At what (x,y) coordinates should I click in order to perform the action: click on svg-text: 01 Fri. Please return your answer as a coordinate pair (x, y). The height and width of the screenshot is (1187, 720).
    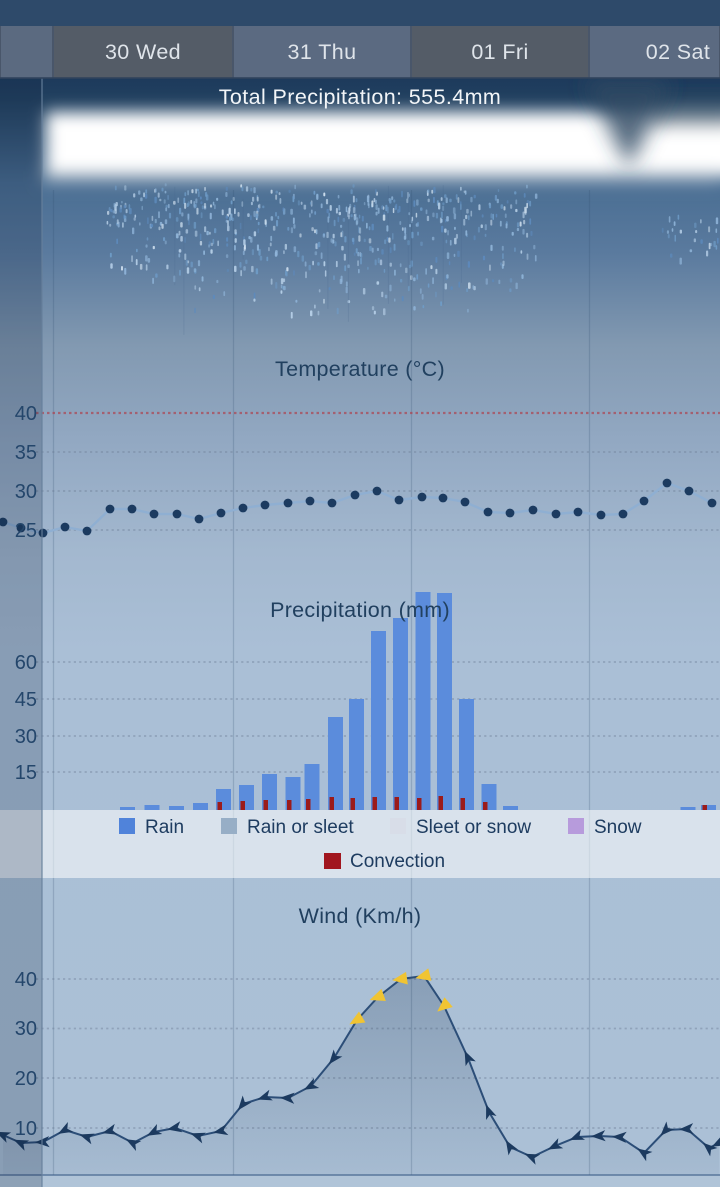
    Looking at the image, I should click on (499, 52).